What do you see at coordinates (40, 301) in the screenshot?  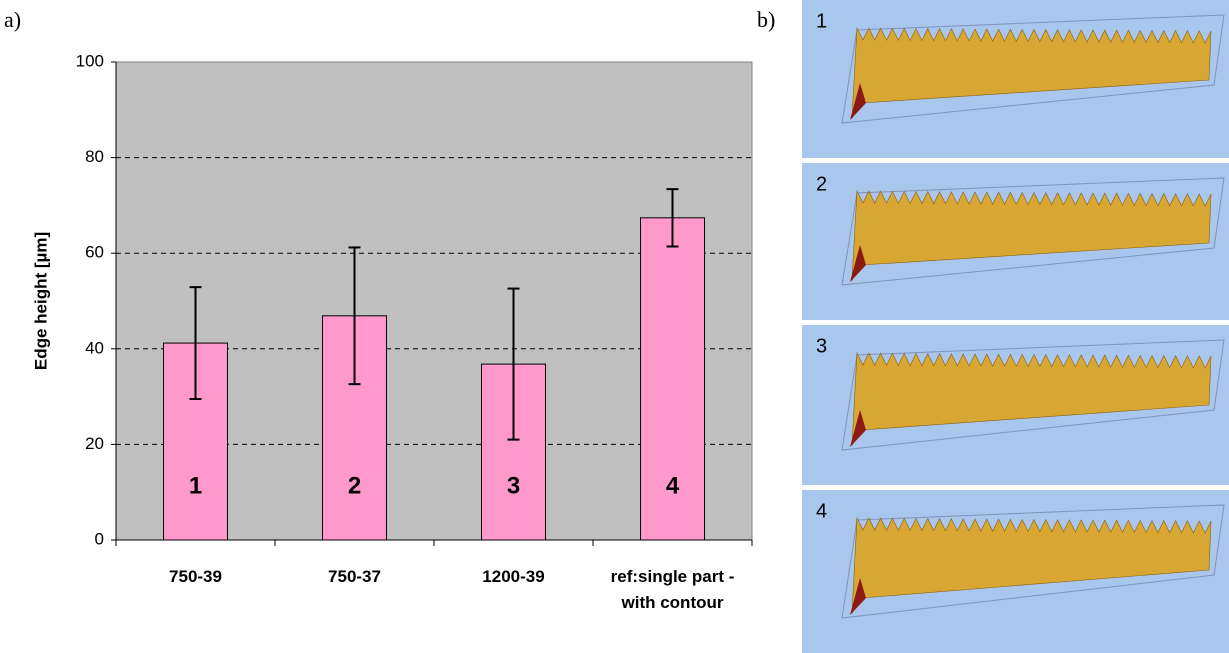 I see `y-axis-title: Edge height [µm]` at bounding box center [40, 301].